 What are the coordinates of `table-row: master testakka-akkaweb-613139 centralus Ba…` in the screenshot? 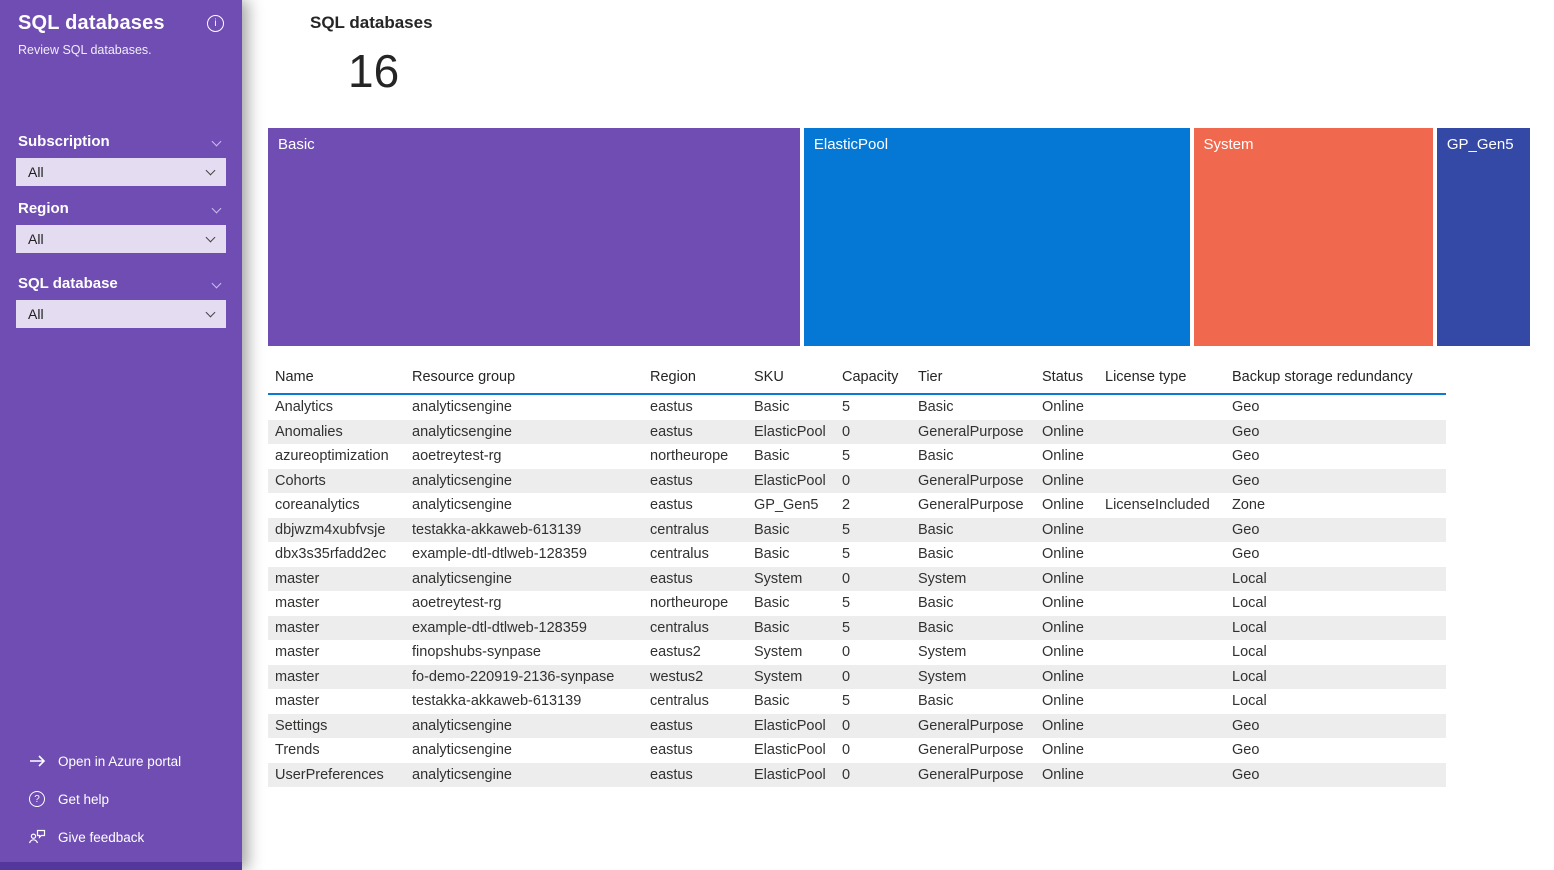 It's located at (857, 701).